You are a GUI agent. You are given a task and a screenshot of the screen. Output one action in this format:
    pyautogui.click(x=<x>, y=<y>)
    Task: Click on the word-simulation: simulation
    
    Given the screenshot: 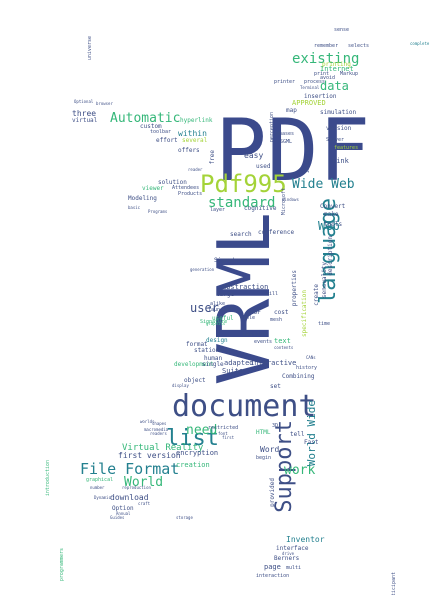 What is the action you would take?
    pyautogui.click(x=338, y=112)
    